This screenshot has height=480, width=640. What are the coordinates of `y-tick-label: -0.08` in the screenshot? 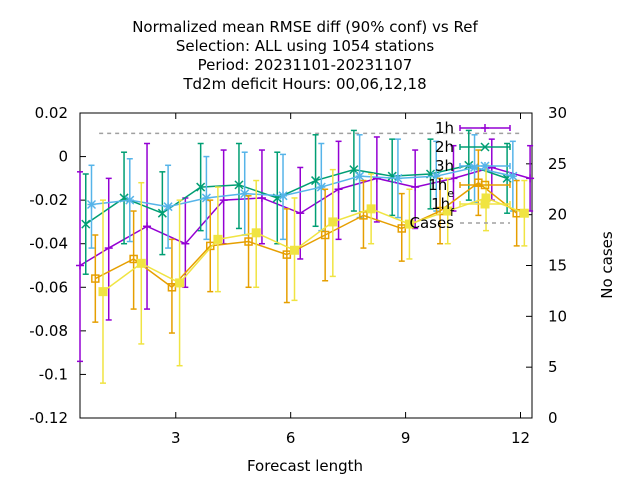 It's located at (48, 331).